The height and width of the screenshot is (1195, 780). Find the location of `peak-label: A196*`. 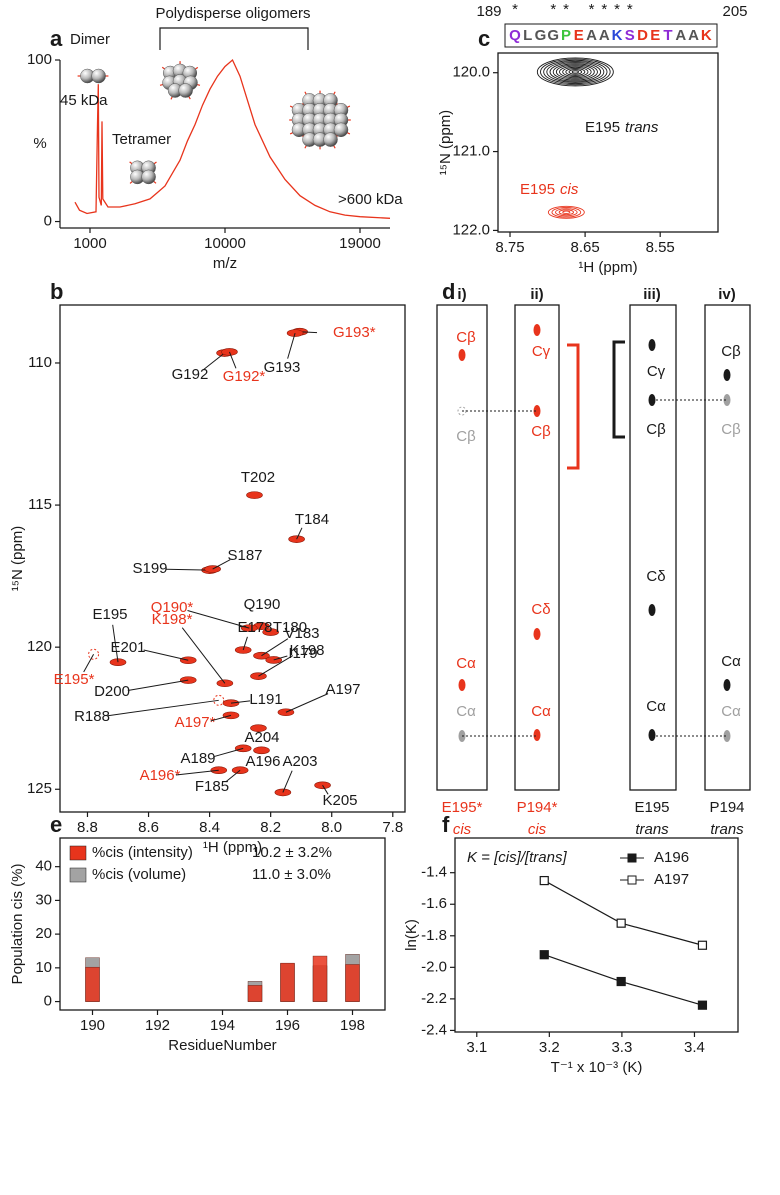

peak-label: A196* is located at coordinates (160, 775).